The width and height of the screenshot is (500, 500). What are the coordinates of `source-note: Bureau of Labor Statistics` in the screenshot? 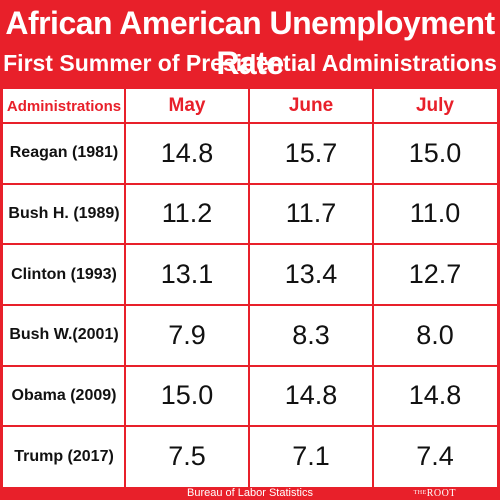 It's located at (250, 493).